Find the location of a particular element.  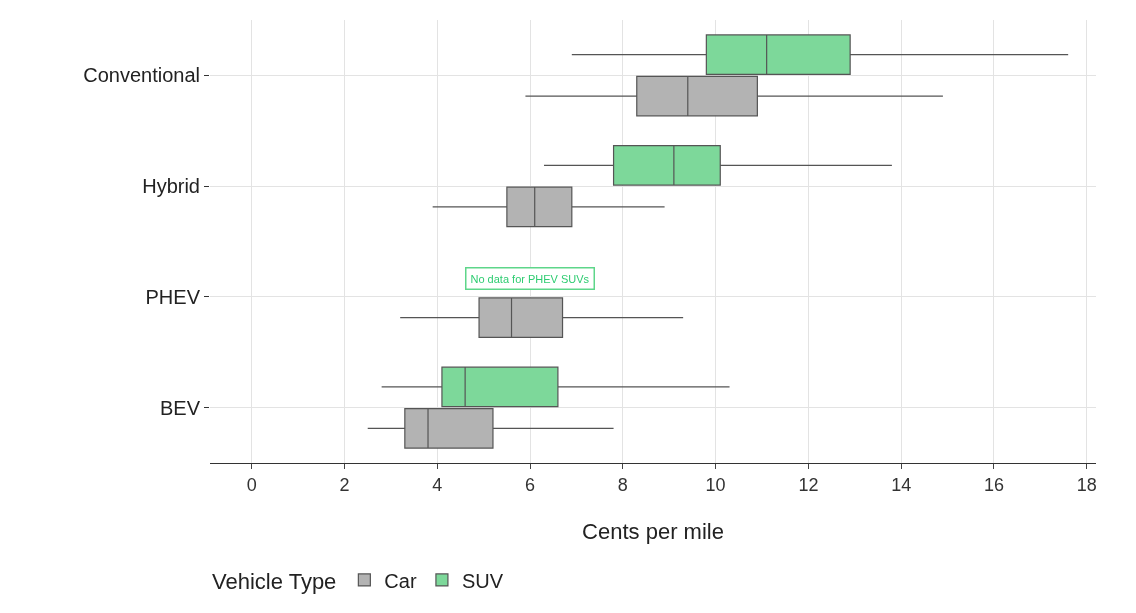

x-tick-label: 2 is located at coordinates (344, 484).